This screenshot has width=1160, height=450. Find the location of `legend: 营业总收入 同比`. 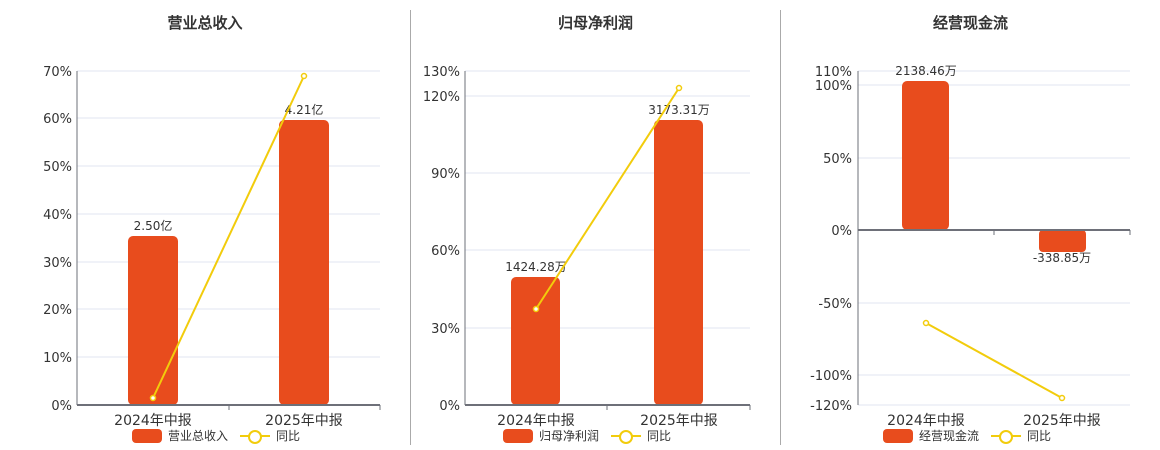

legend: 营业总收入 同比 is located at coordinates (216, 435).